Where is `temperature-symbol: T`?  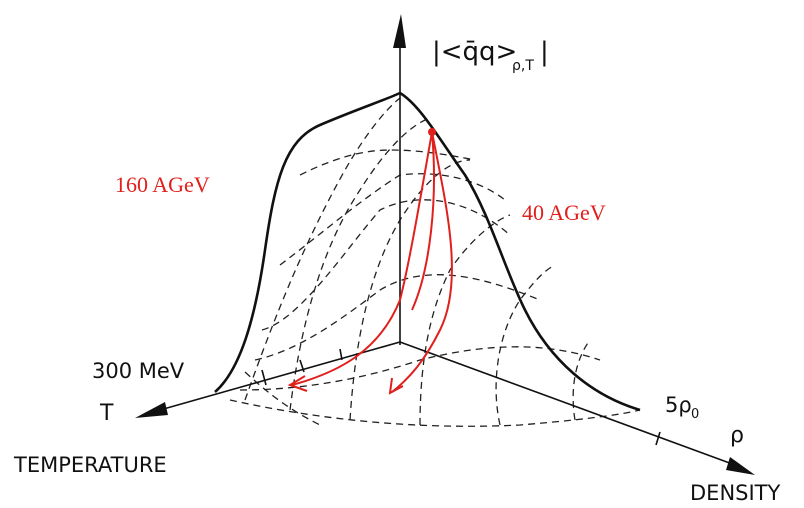
temperature-symbol: T is located at coordinates (106, 413).